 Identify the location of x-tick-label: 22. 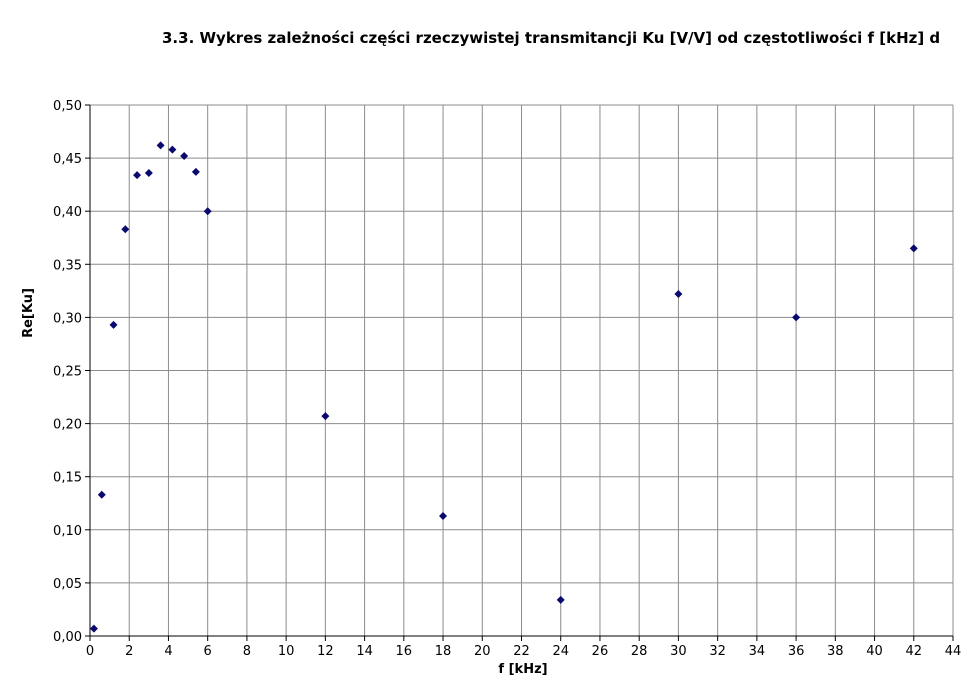
(521, 651).